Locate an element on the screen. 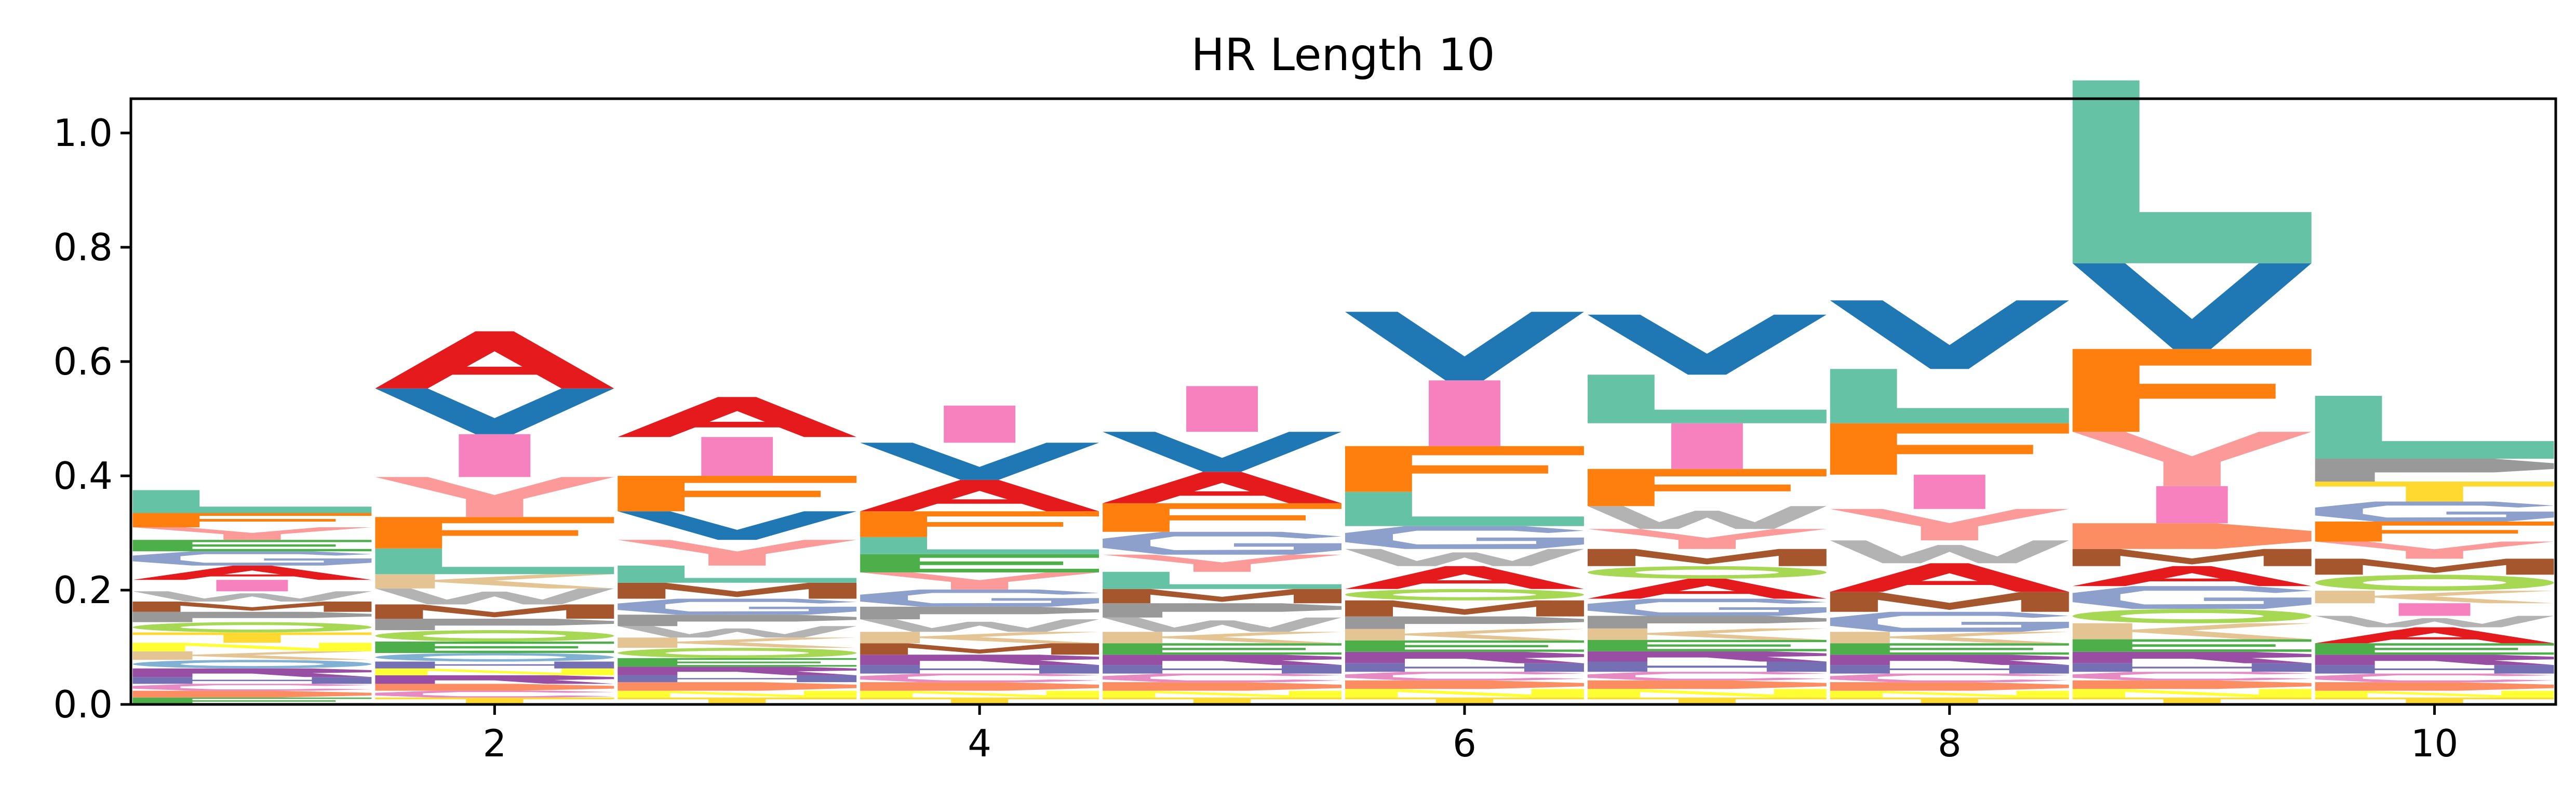  logo-letter-Q is located at coordinates (495, 657).